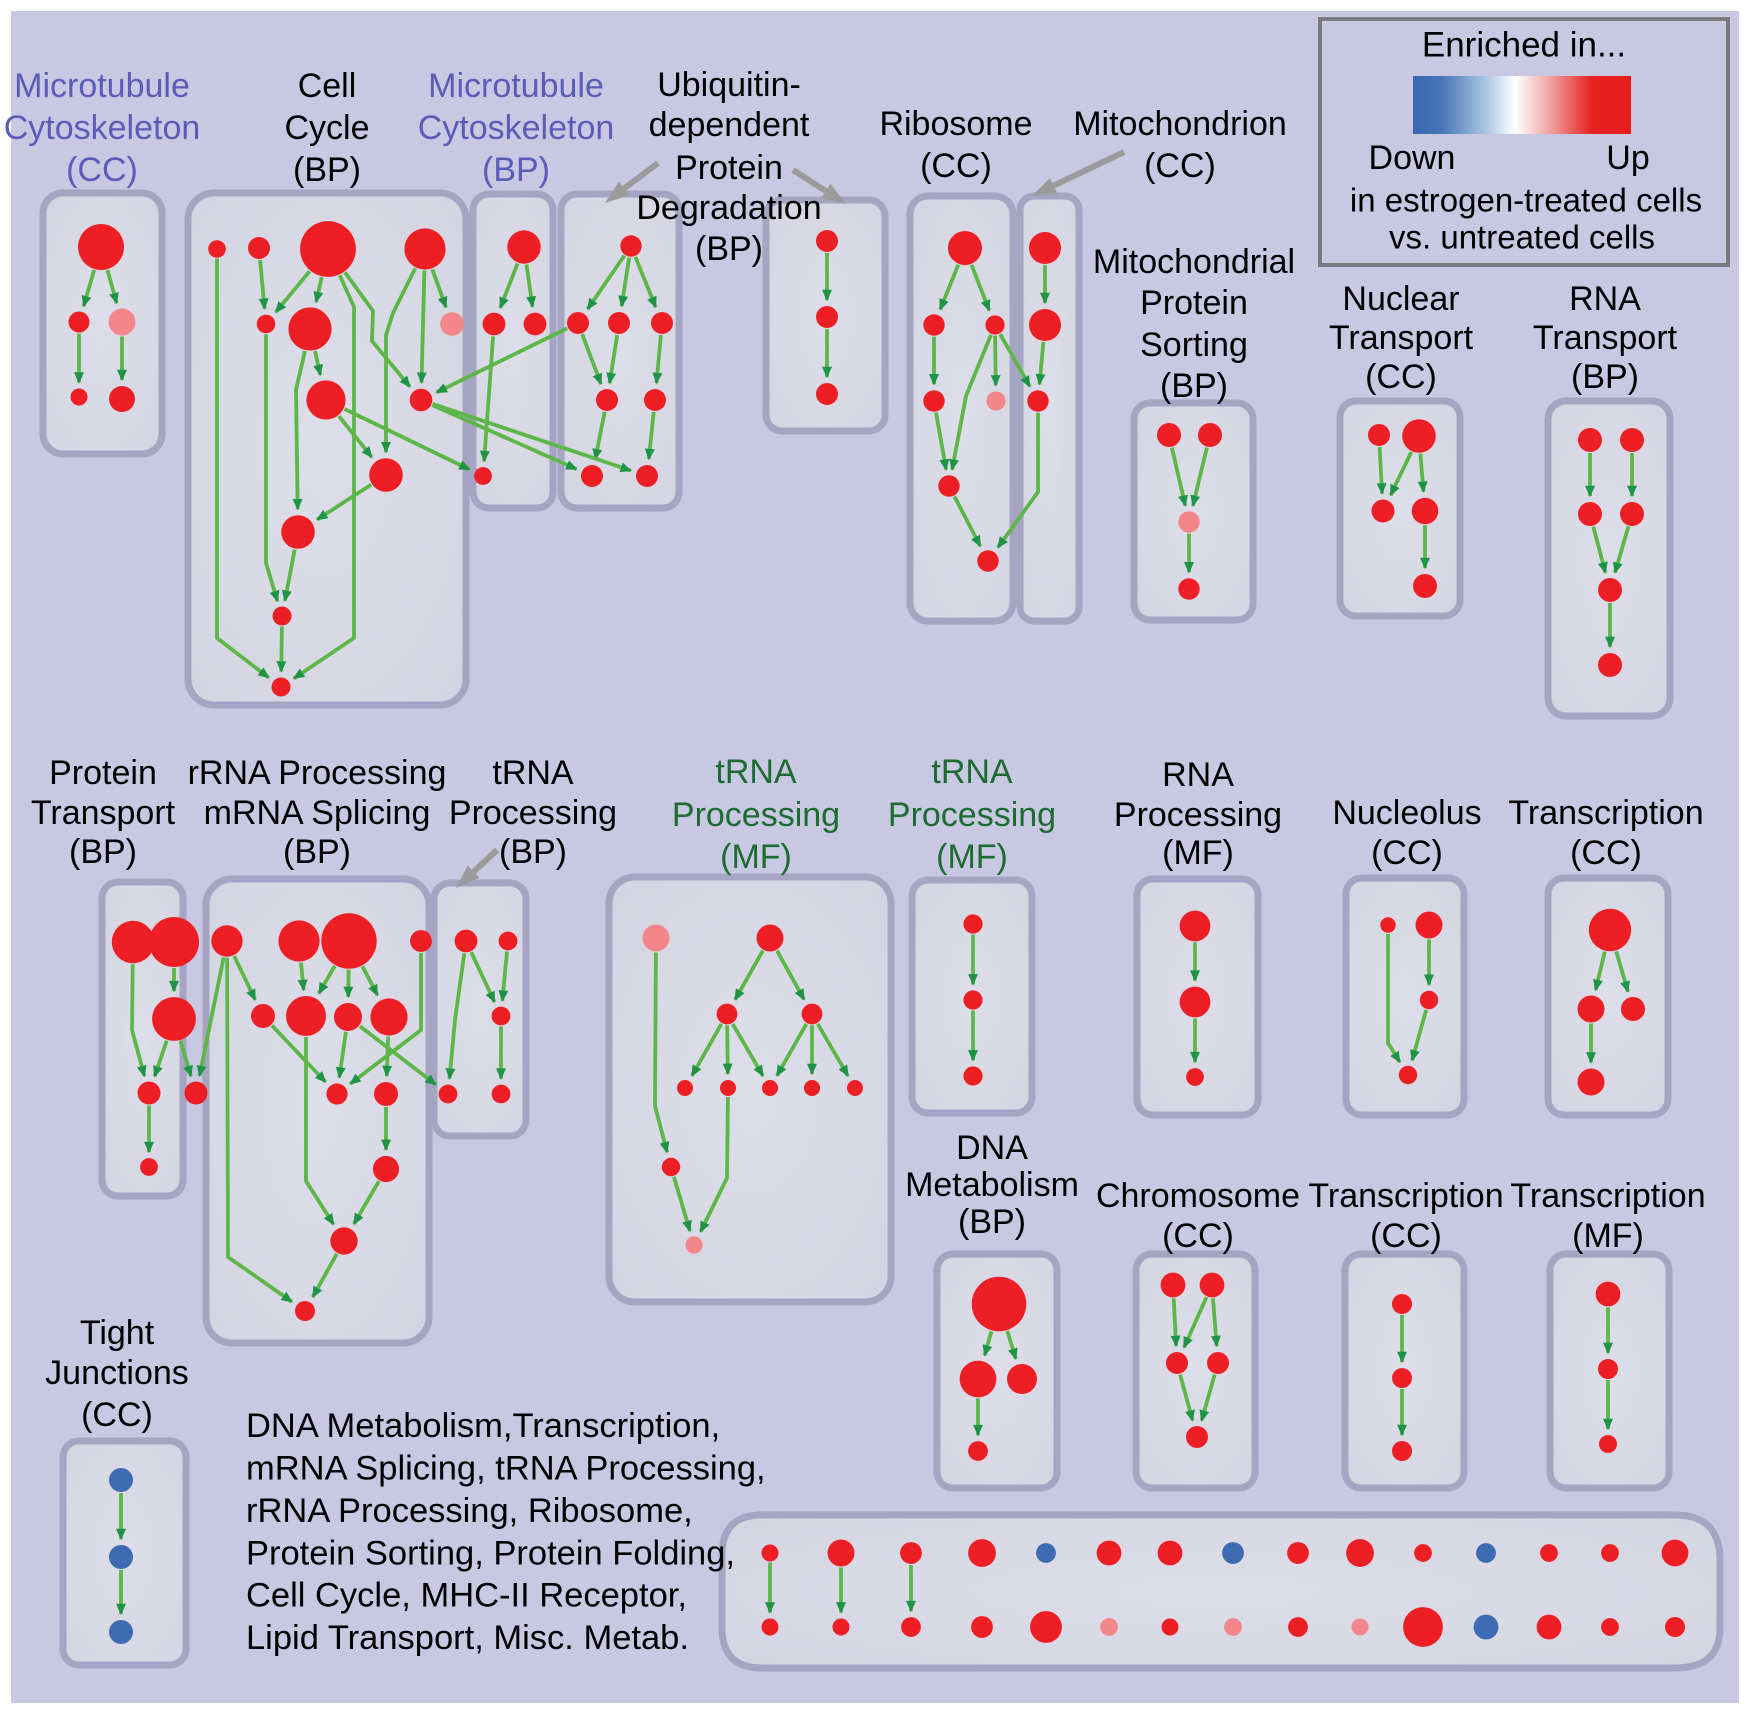  I want to click on svg-text: Down, so click(1412, 158).